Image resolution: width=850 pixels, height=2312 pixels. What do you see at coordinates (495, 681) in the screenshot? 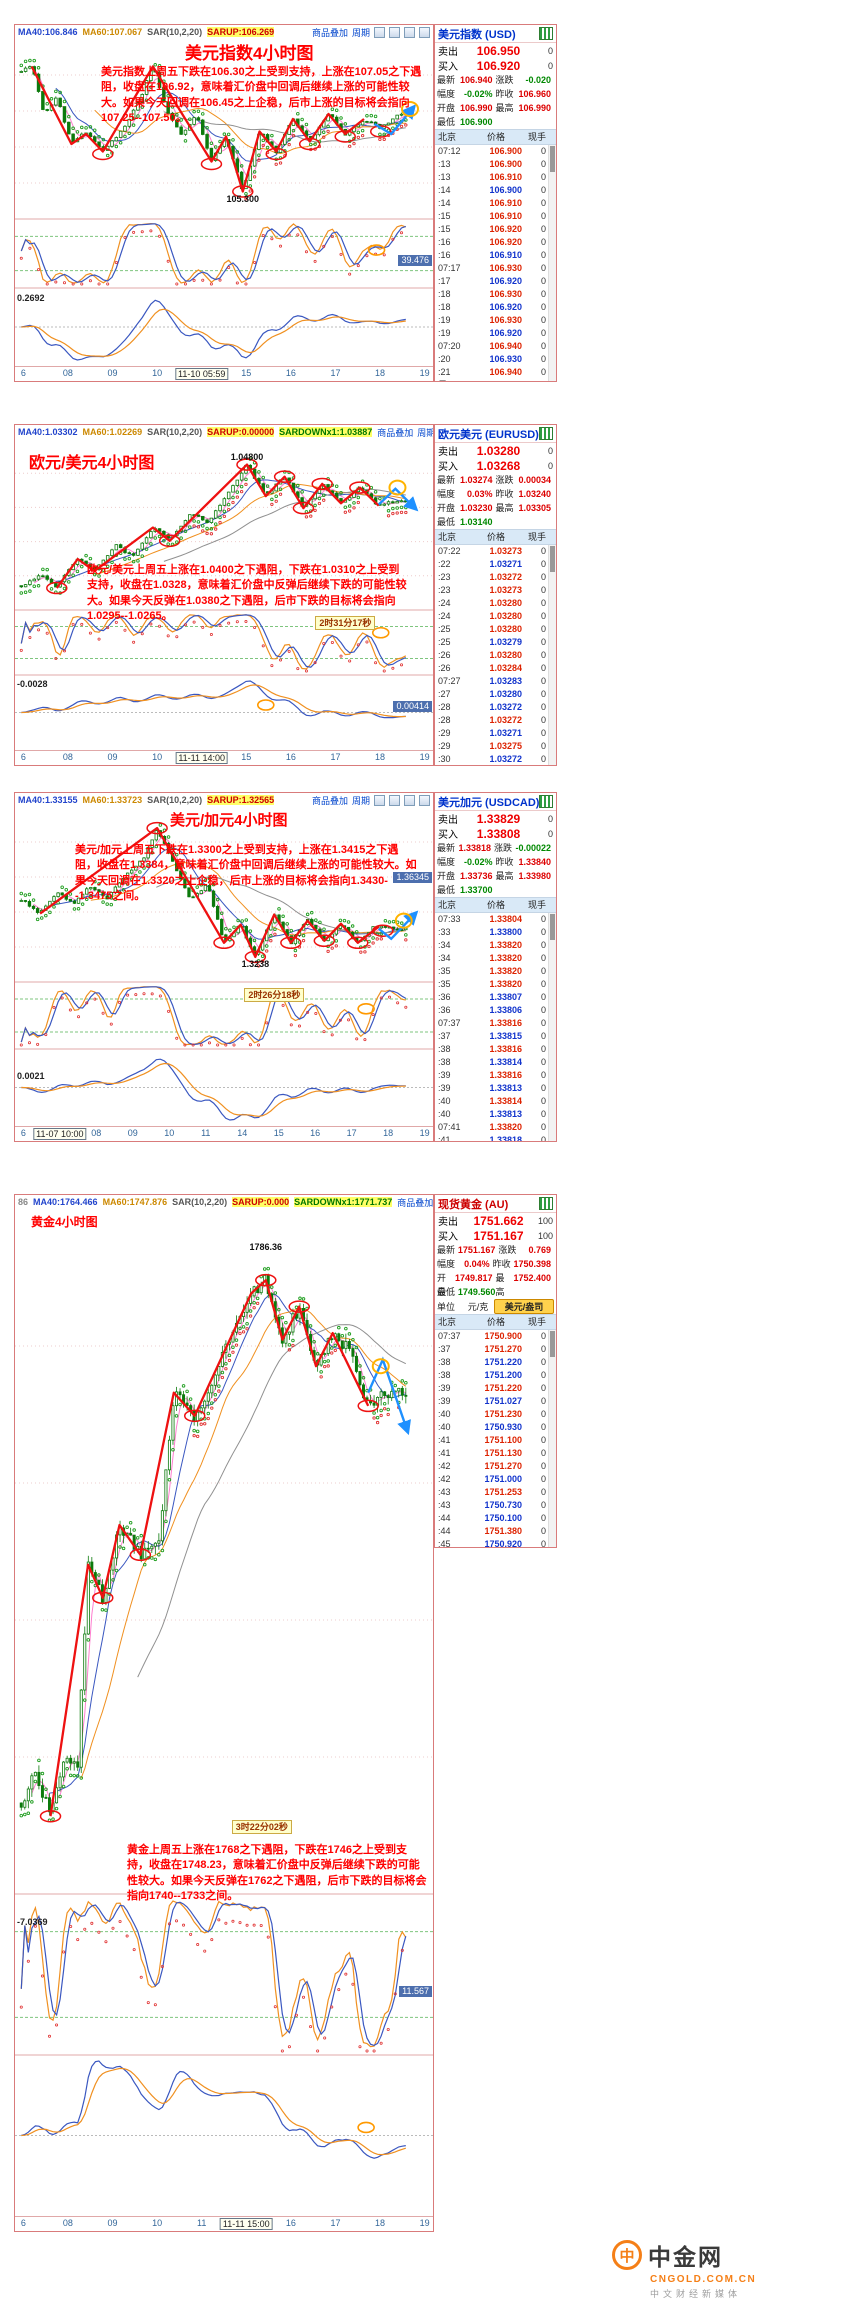
I see `tick-row: 07:27 1.03283 0` at bounding box center [495, 681].